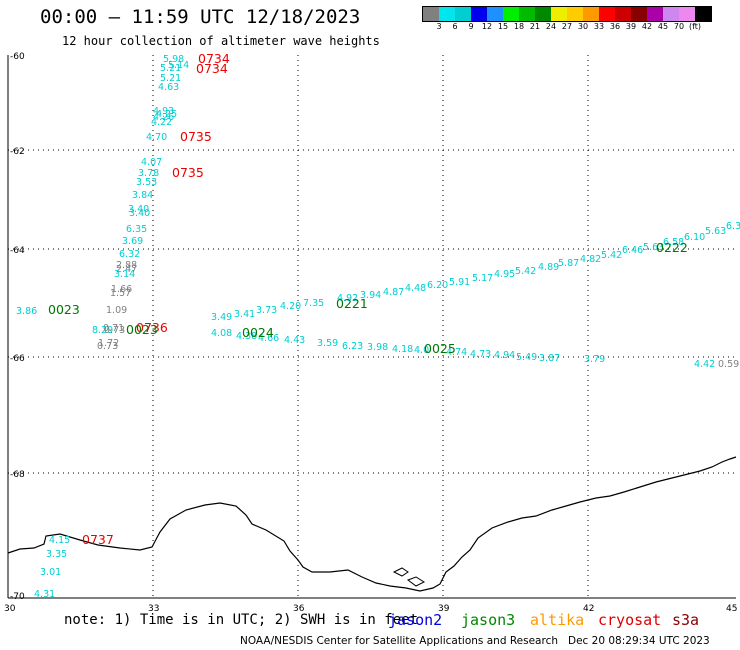 Image resolution: width=740 pixels, height=650 pixels. Describe the element at coordinates (102, 330) in the screenshot. I see `swh-label: 8.29` at that location.